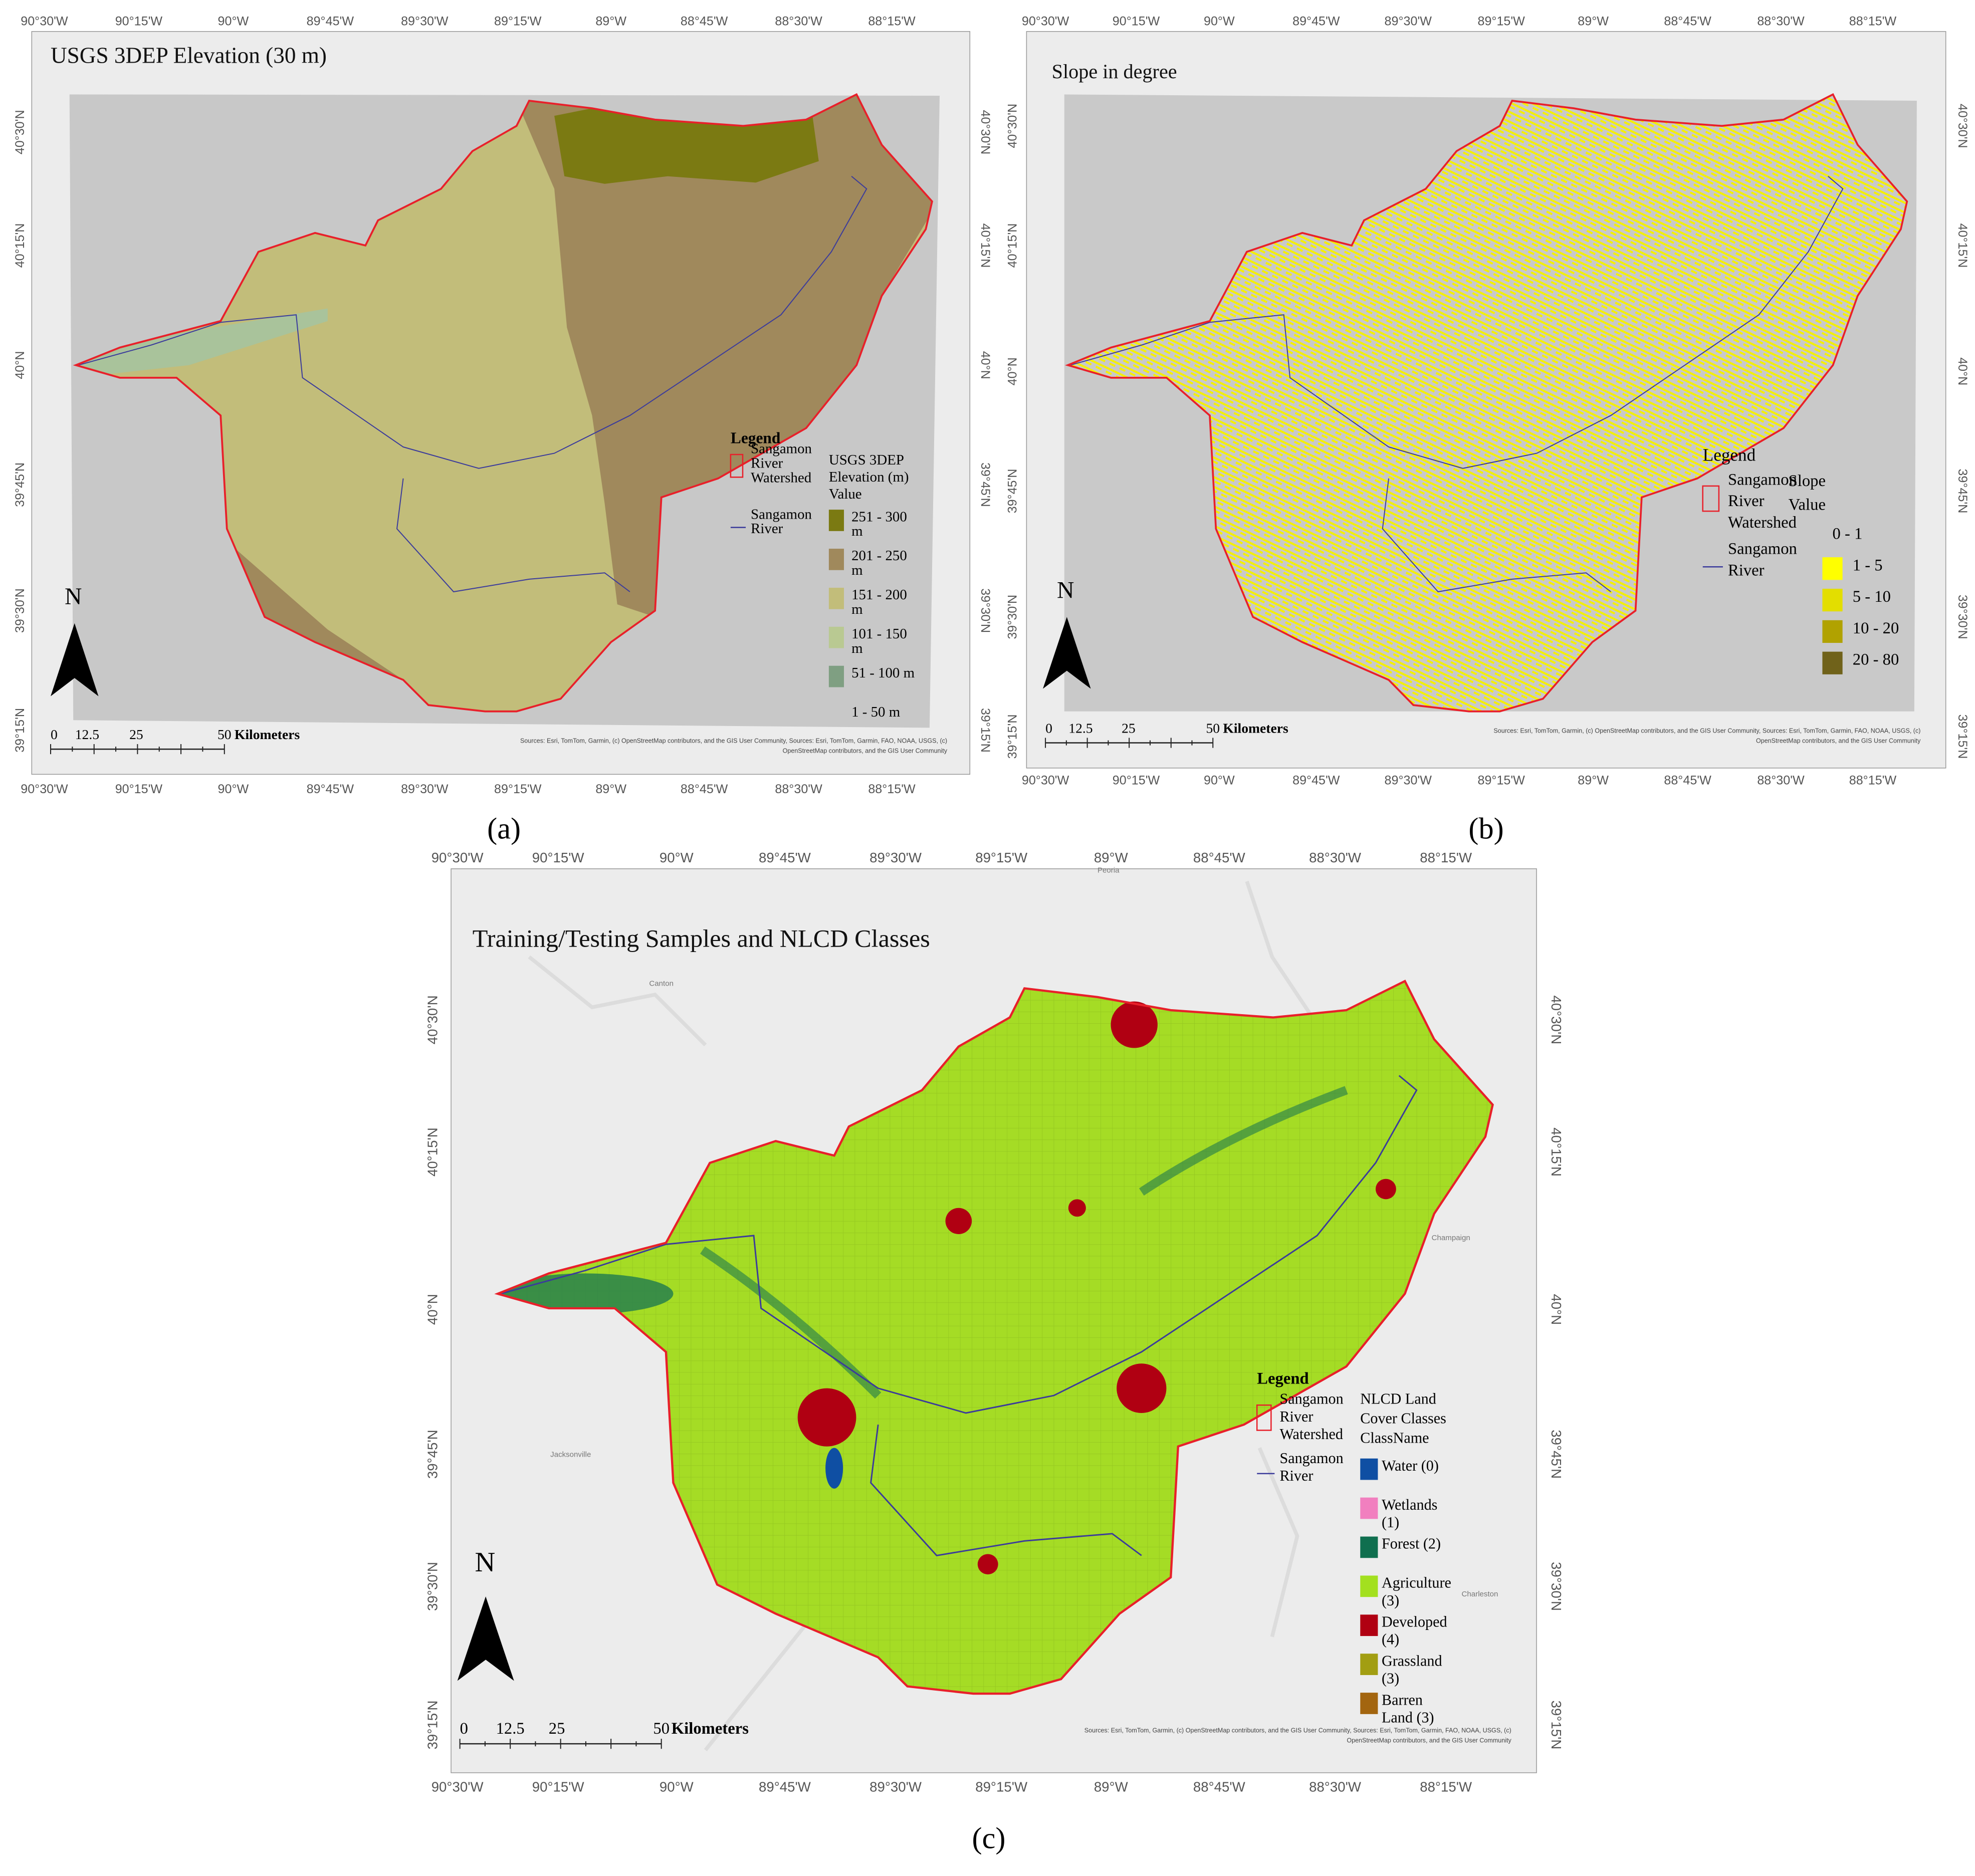 This screenshot has height=1876, width=1975. What do you see at coordinates (224, 734) in the screenshot?
I see `scale-label: 50` at bounding box center [224, 734].